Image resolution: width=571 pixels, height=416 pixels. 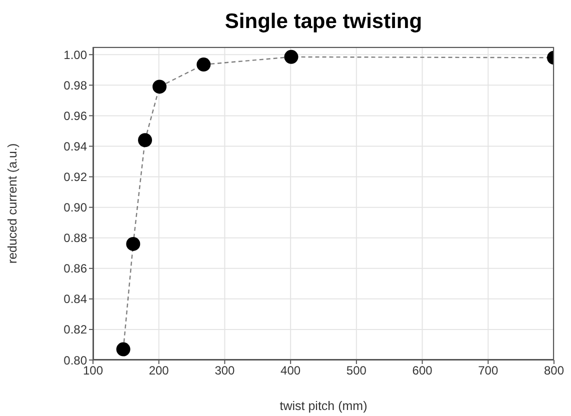 What do you see at coordinates (76, 269) in the screenshot?
I see `y-tick-label: 0.86` at bounding box center [76, 269].